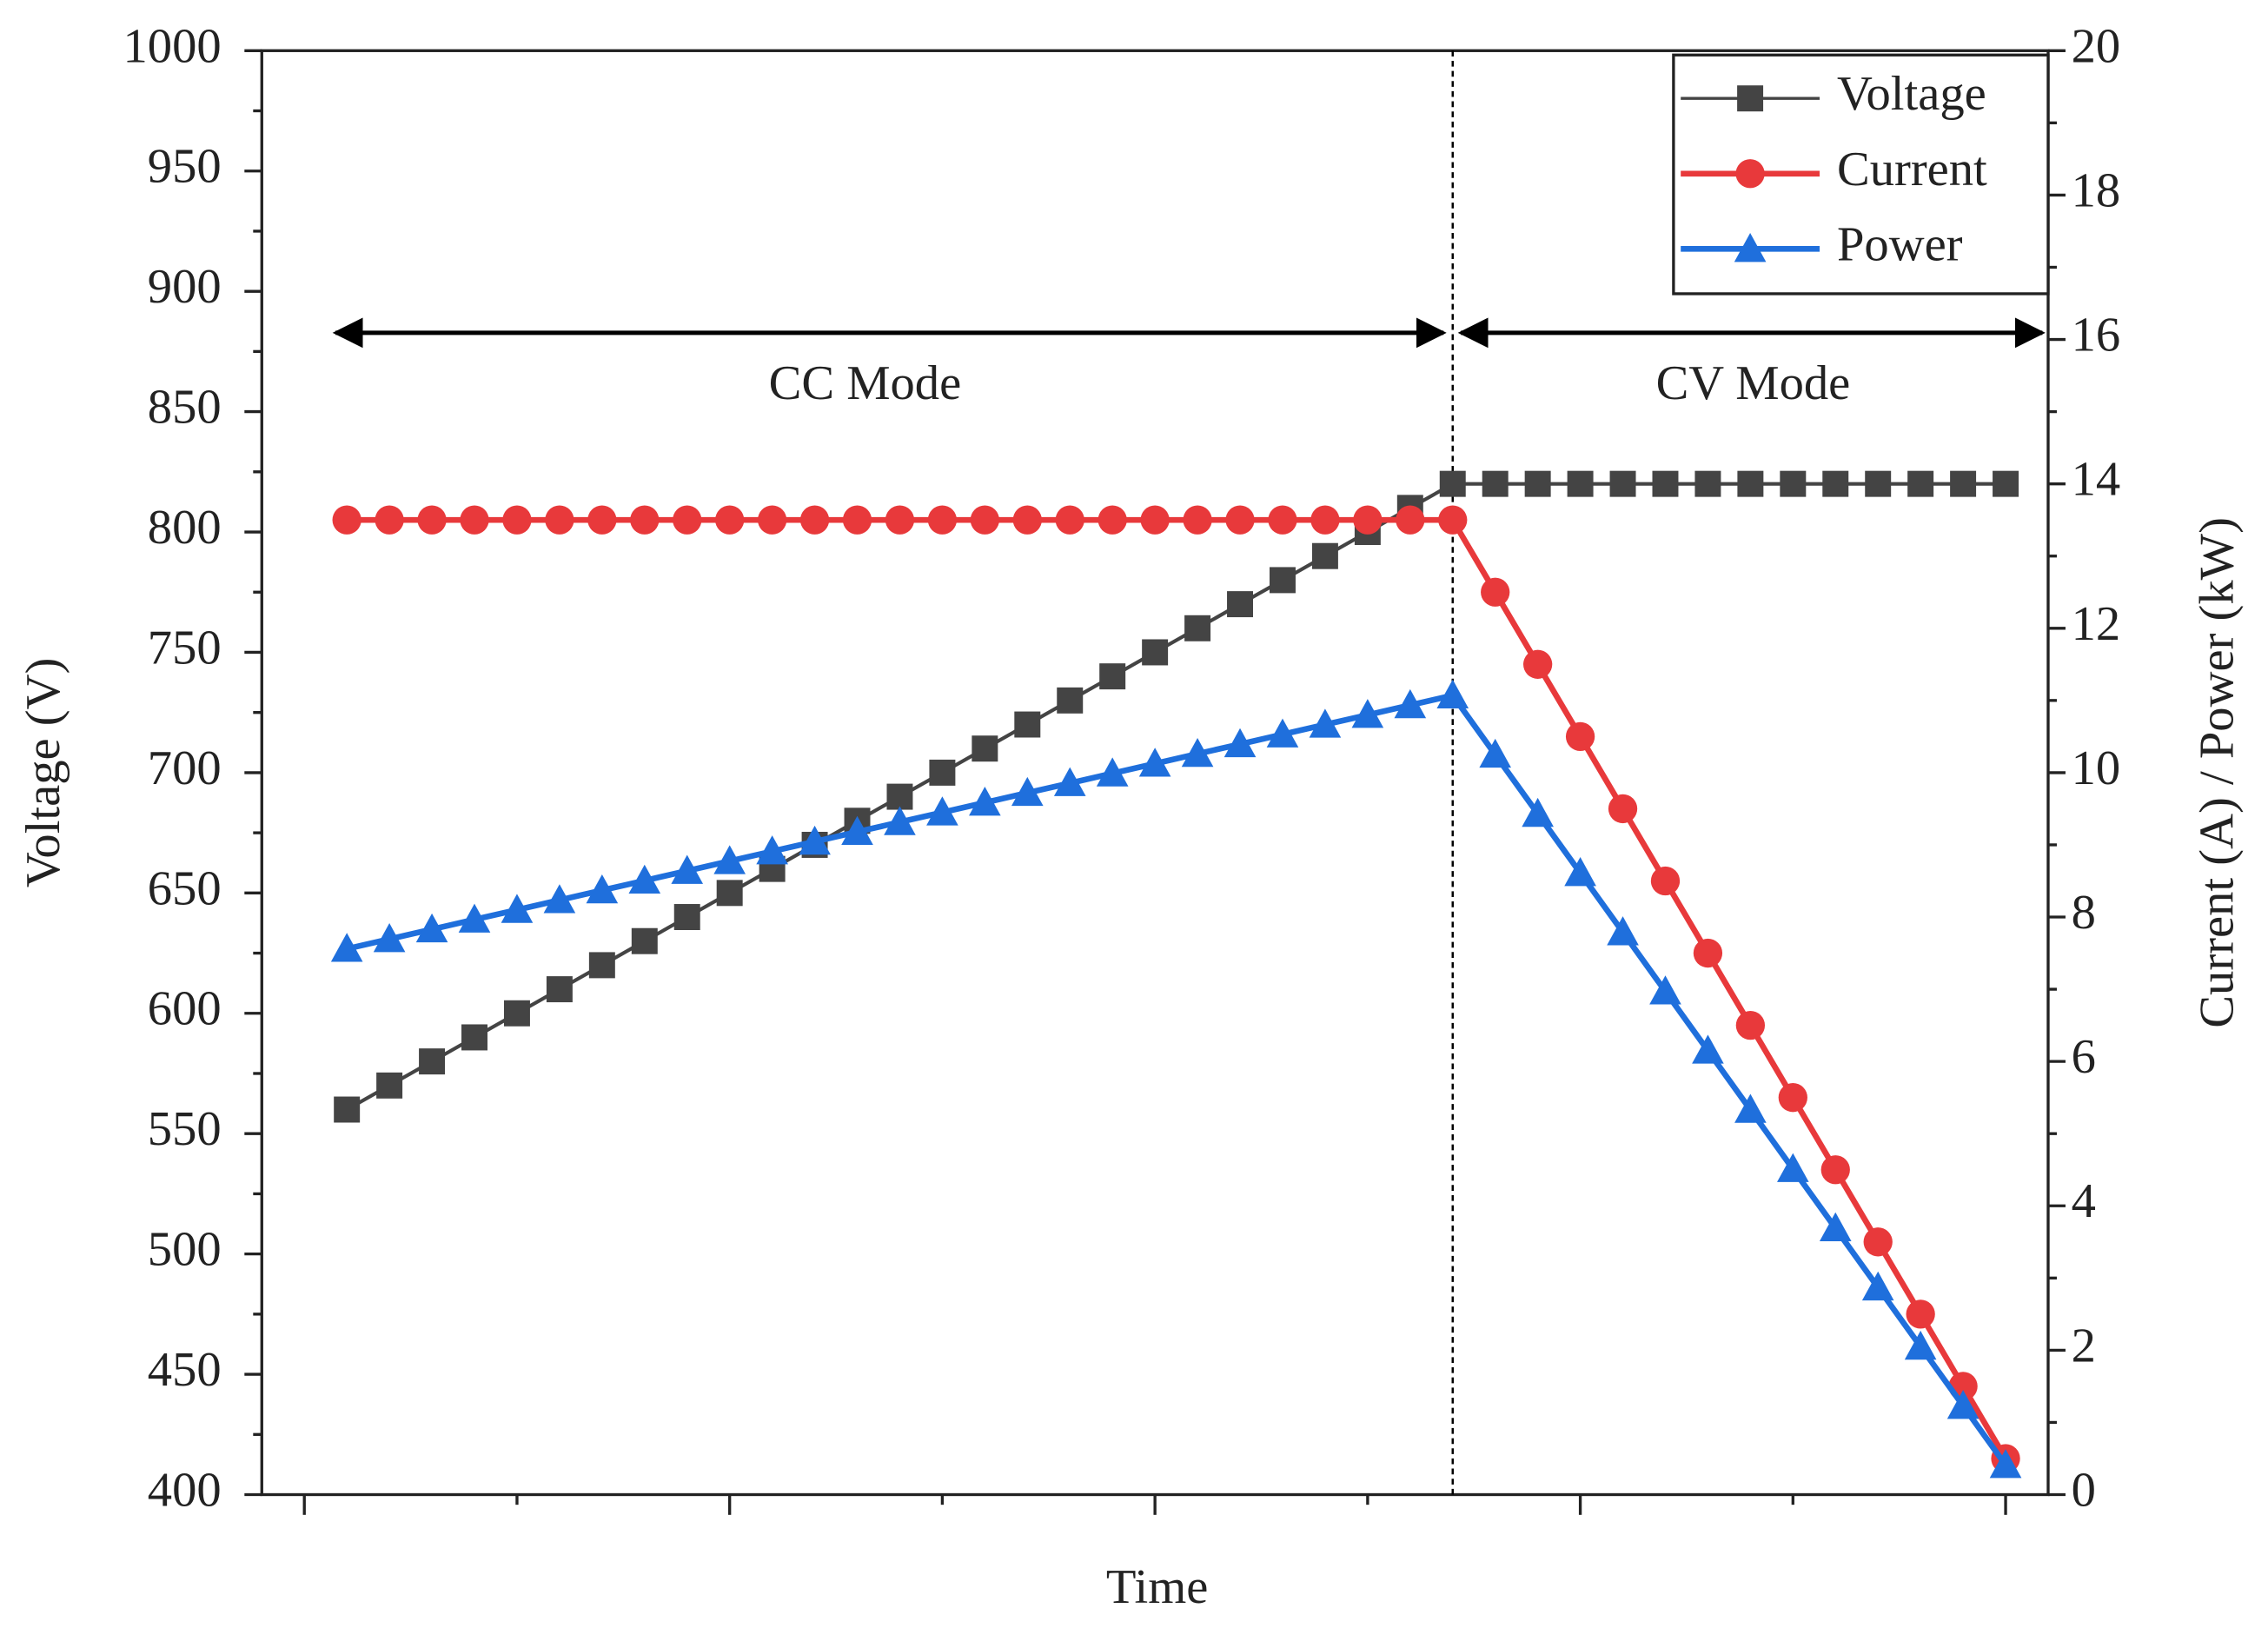 The height and width of the screenshot is (1635, 2268). I want to click on y-tick-label: 950, so click(185, 167).